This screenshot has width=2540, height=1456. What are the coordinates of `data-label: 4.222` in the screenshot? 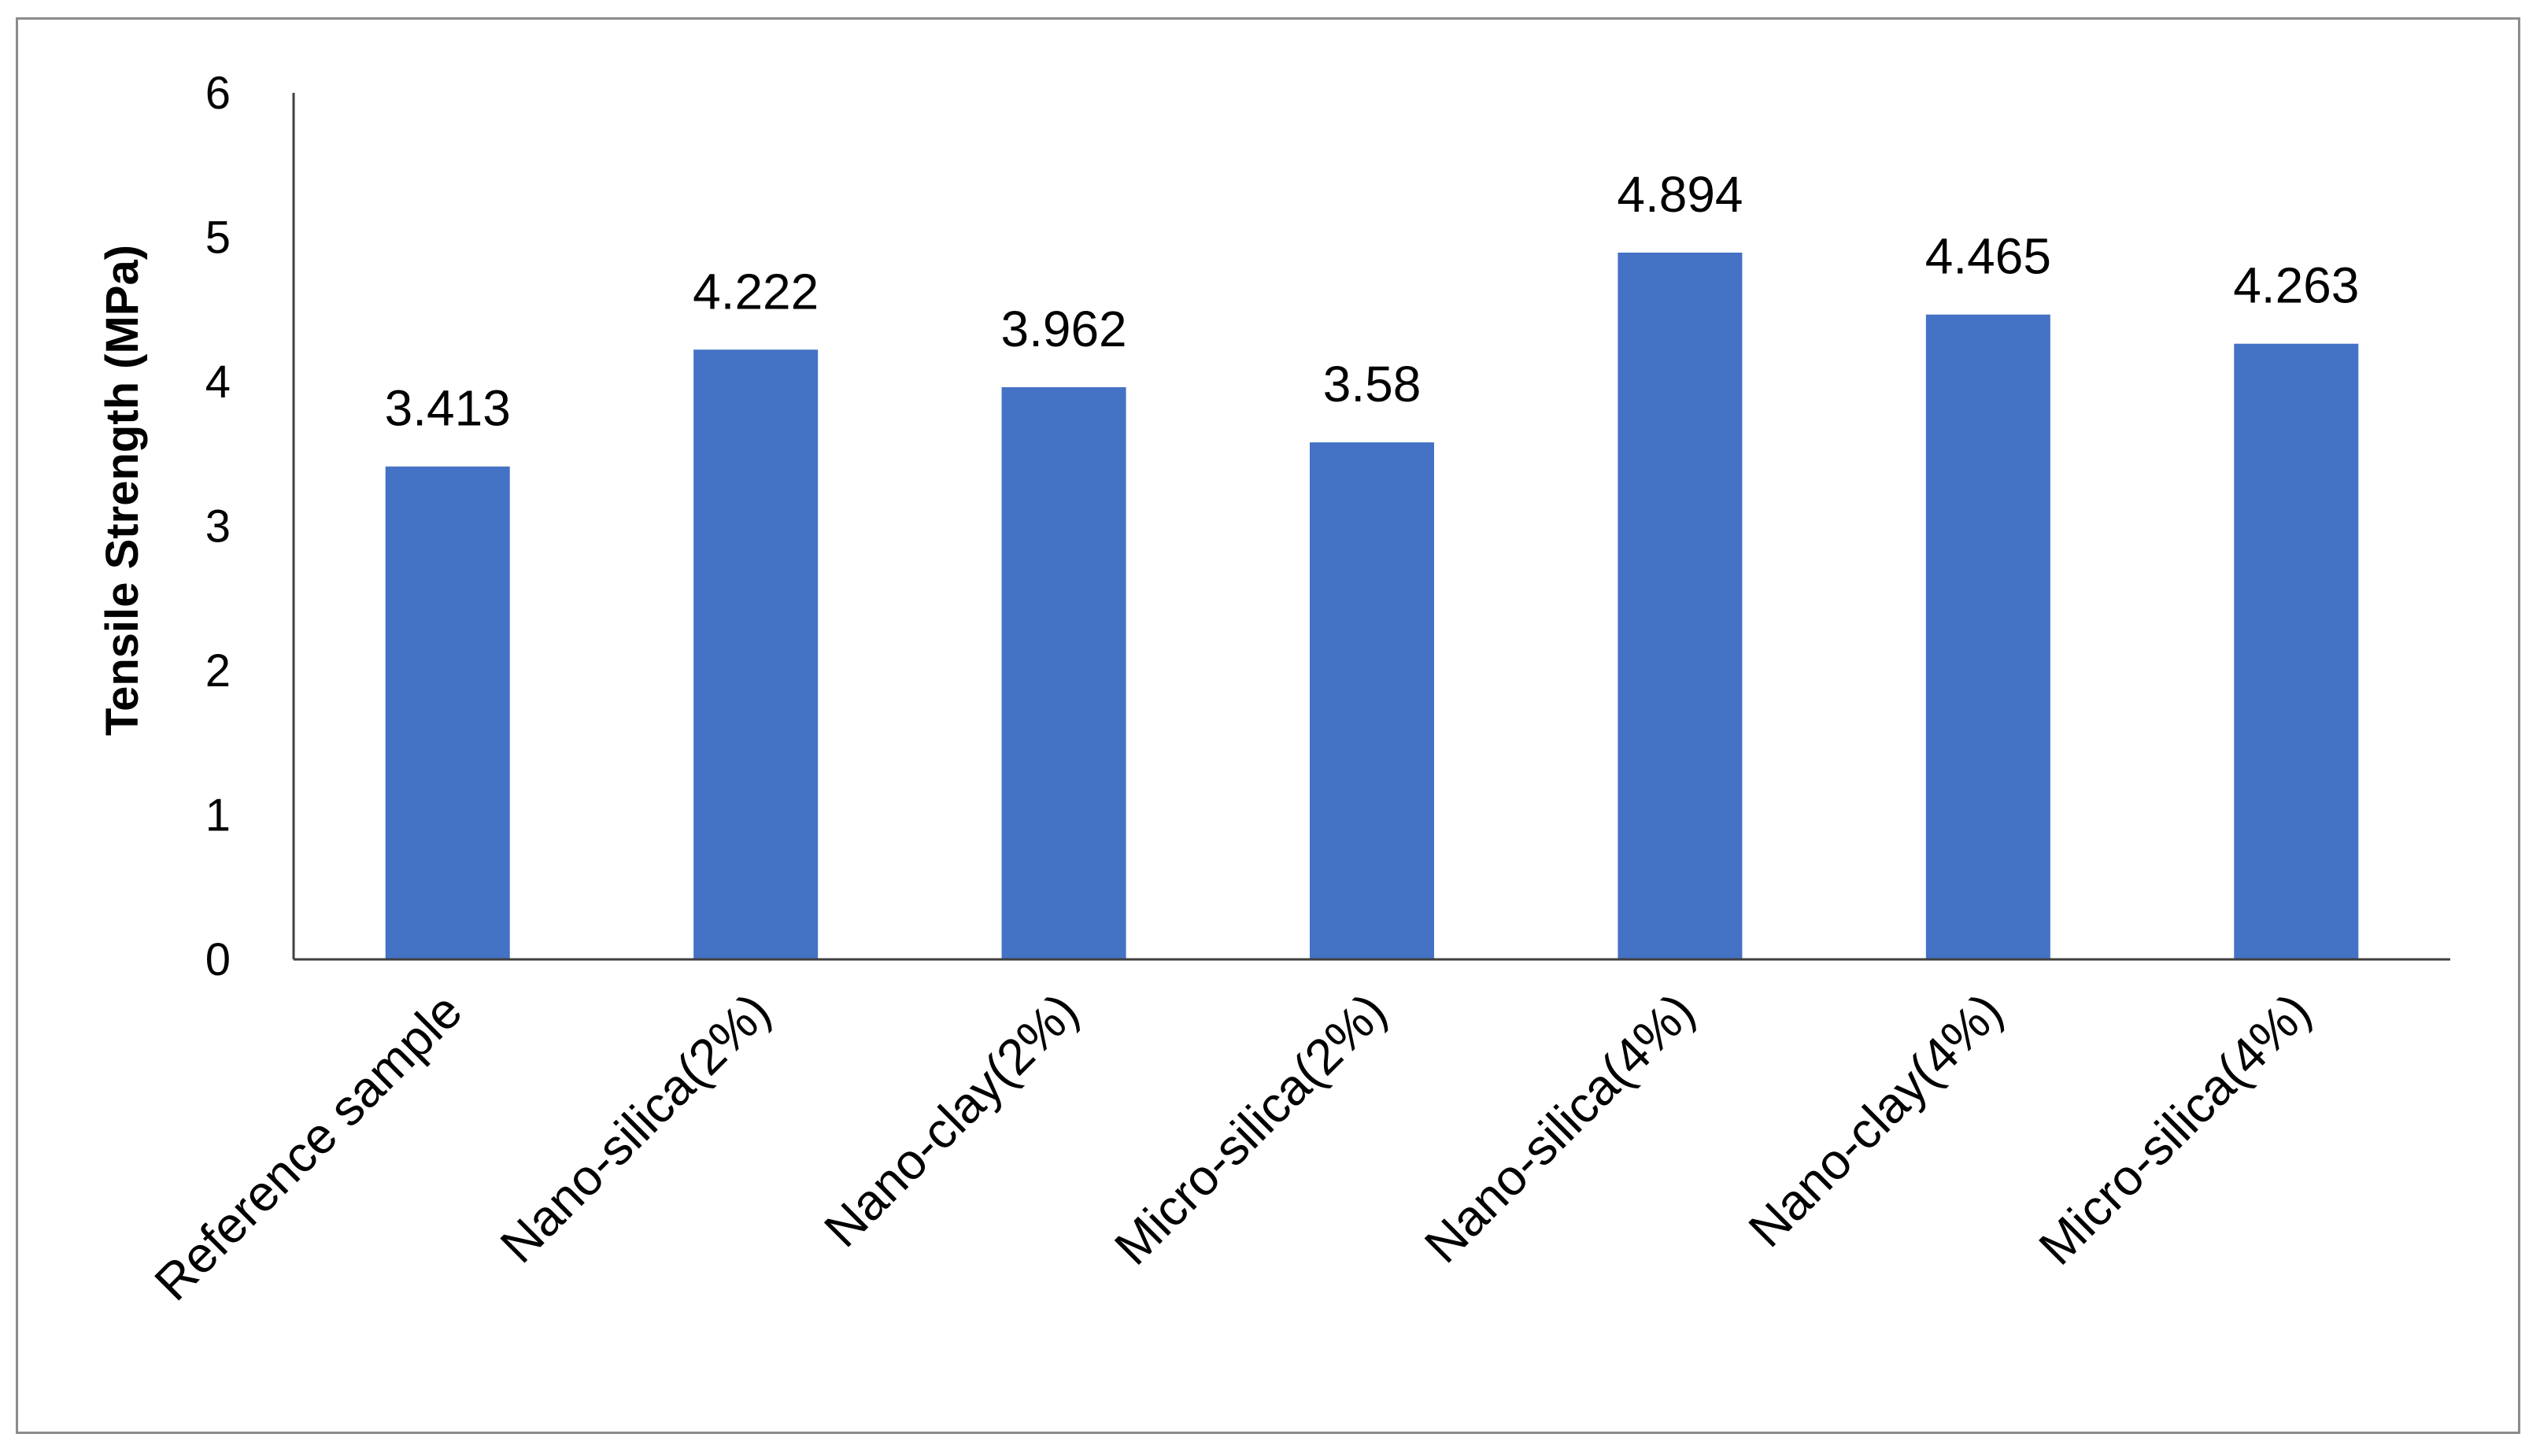 It's located at (756, 291).